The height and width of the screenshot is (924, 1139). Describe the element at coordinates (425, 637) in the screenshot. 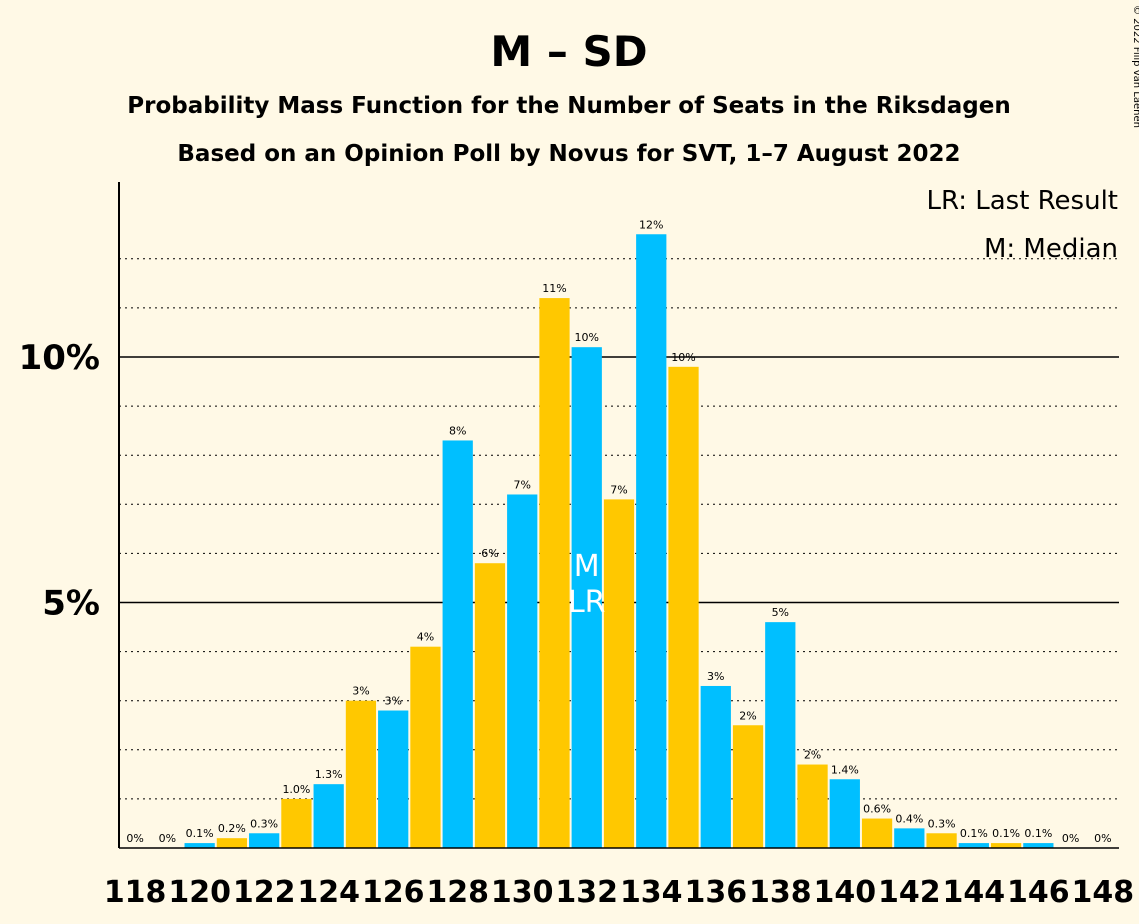

I see `bar-label-127: 4%` at that location.